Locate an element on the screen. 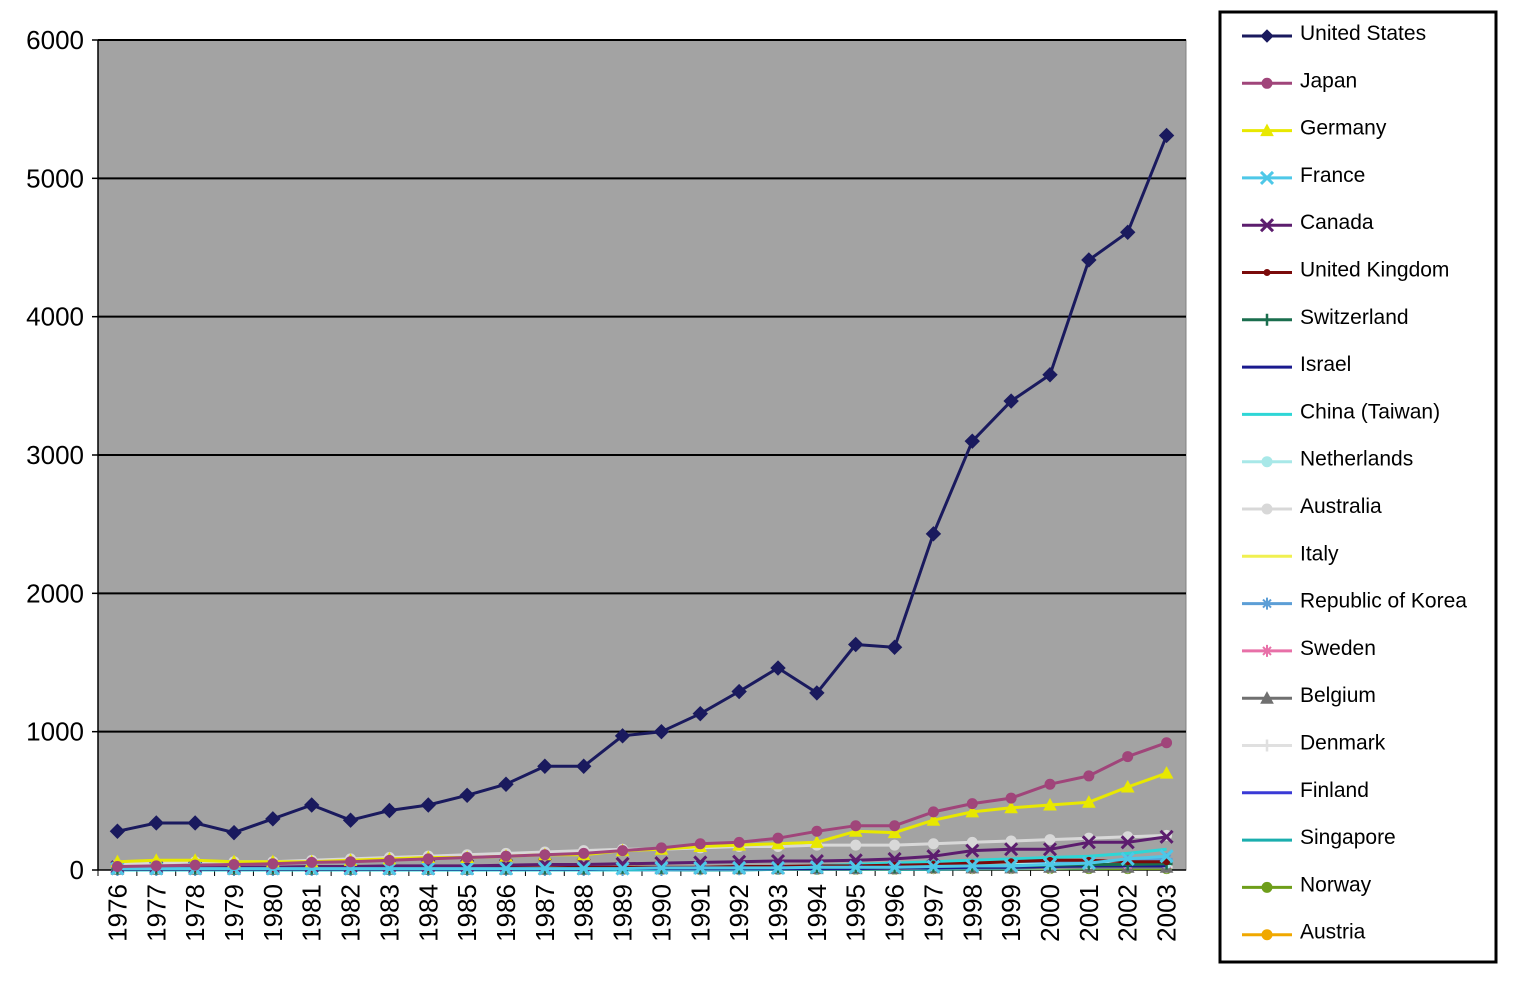 The height and width of the screenshot is (986, 1513). x-tick-label: 1982 is located at coordinates (351, 913).